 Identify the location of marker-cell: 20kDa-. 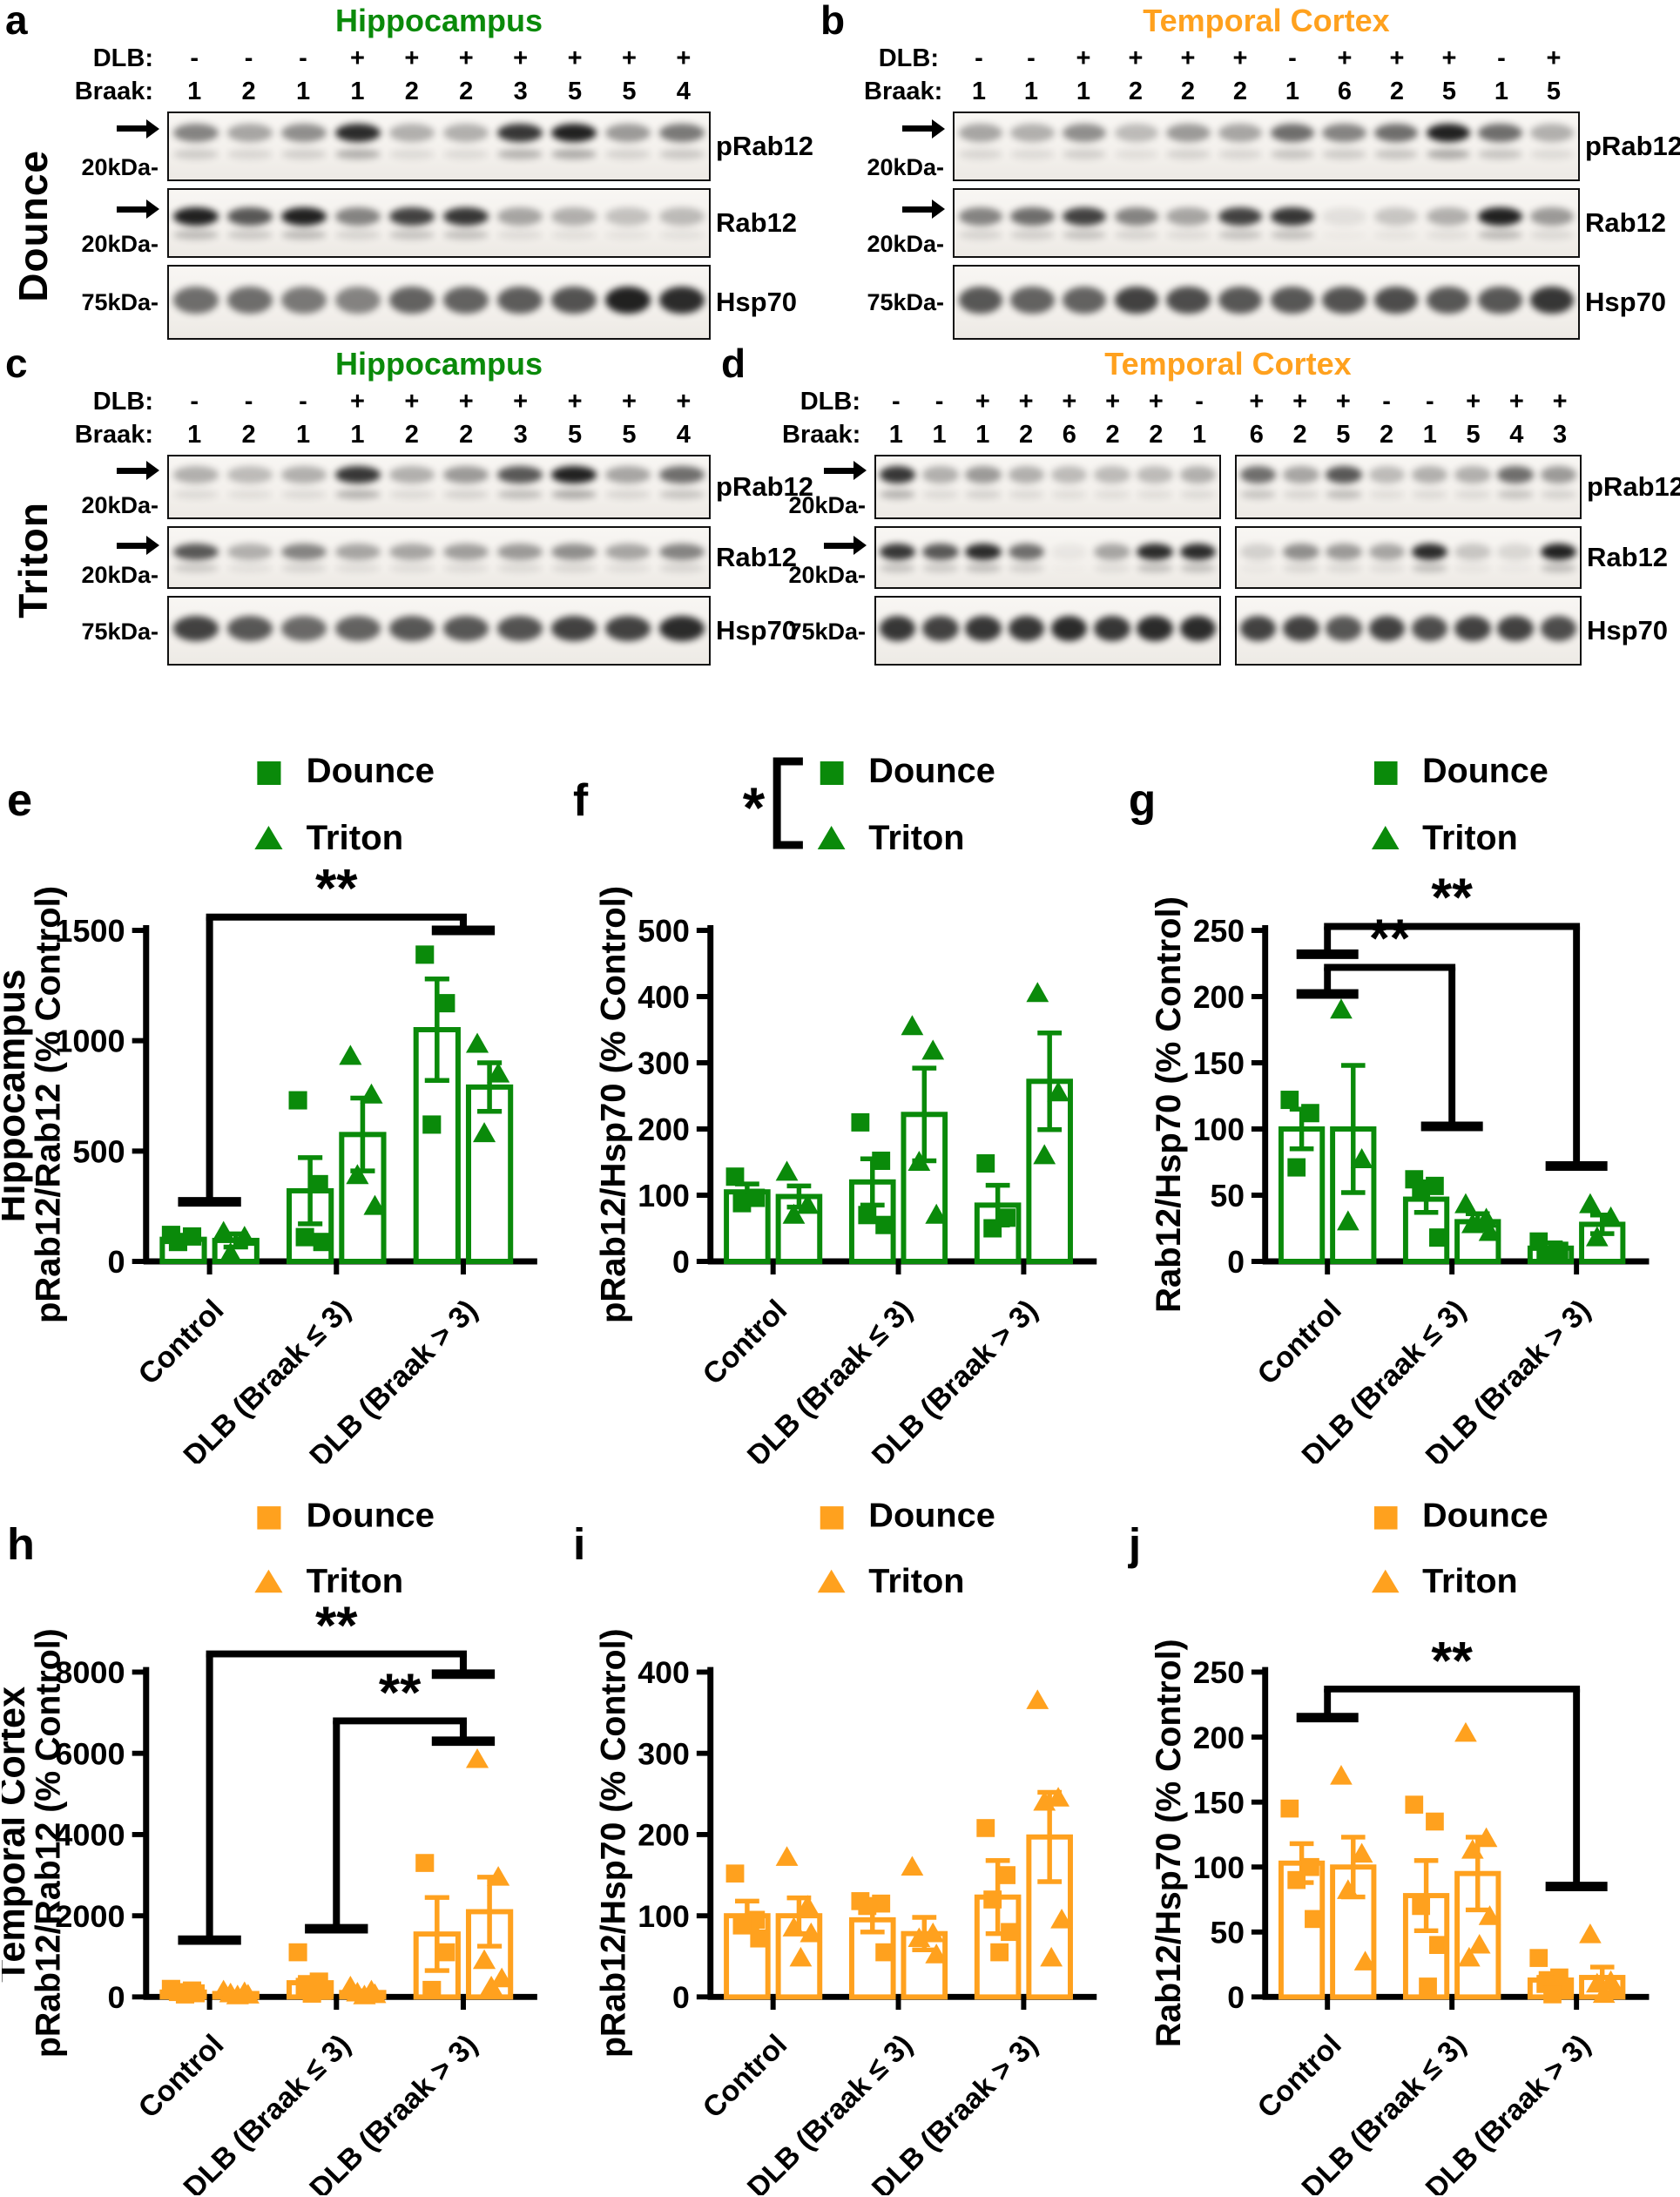
(906, 147).